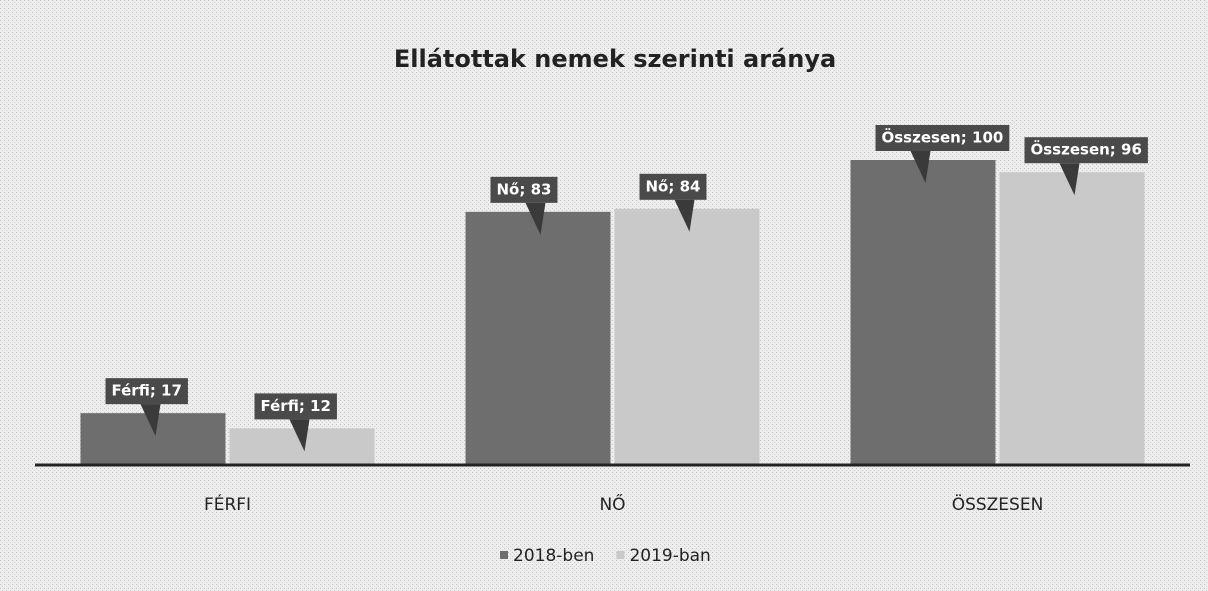  What do you see at coordinates (998, 504) in the screenshot?
I see `x-tick-label: ÖSSZESEN` at bounding box center [998, 504].